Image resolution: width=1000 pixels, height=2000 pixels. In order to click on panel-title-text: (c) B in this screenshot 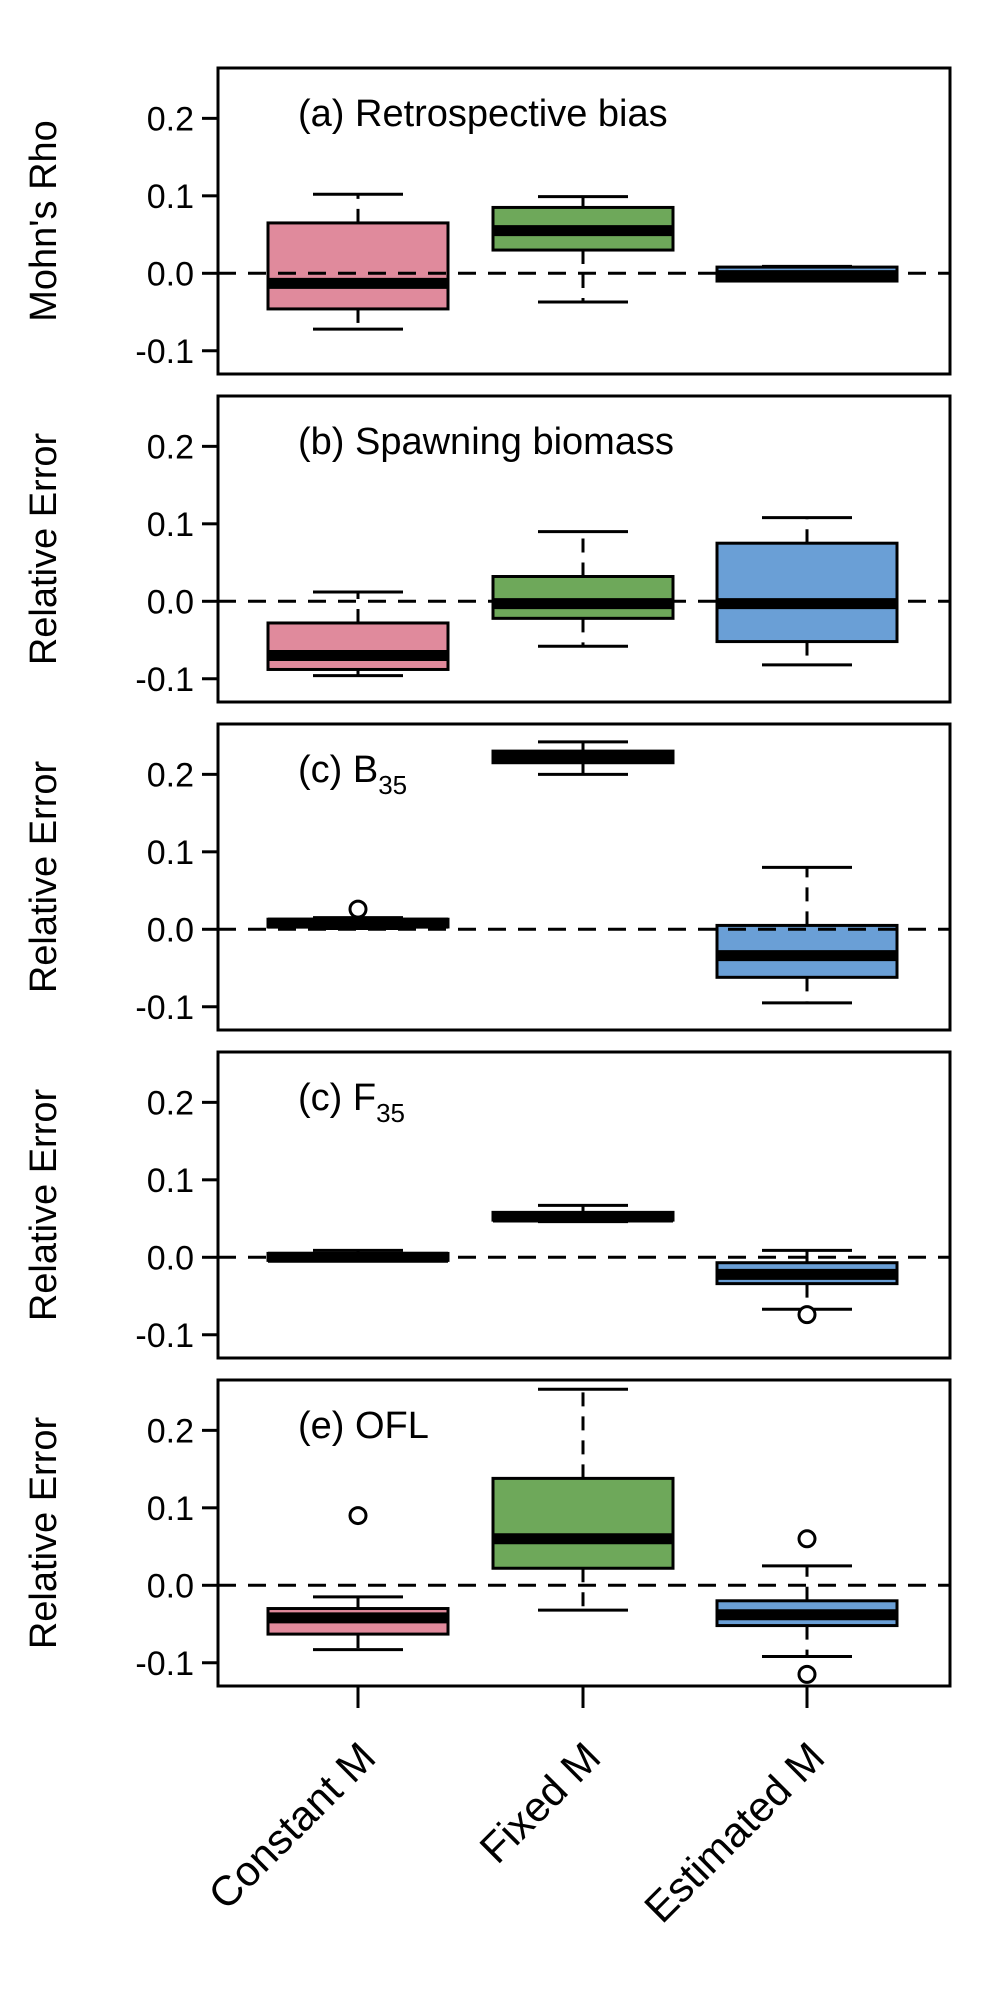, I will do `click(338, 770)`.